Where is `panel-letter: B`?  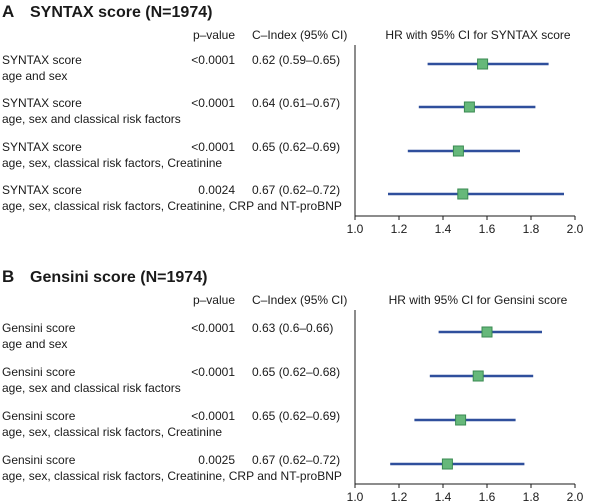
panel-letter: B is located at coordinates (8, 276).